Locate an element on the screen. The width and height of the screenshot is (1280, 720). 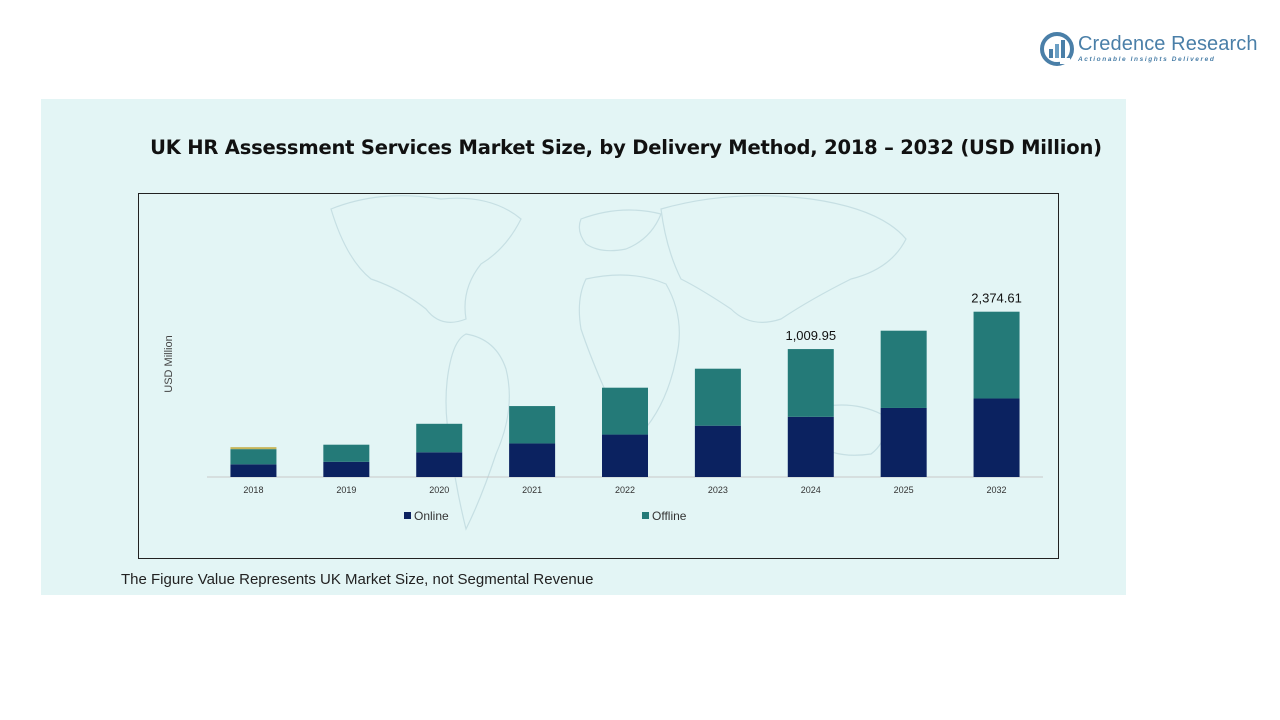
brand-name: Credence Research is located at coordinates (1168, 44).